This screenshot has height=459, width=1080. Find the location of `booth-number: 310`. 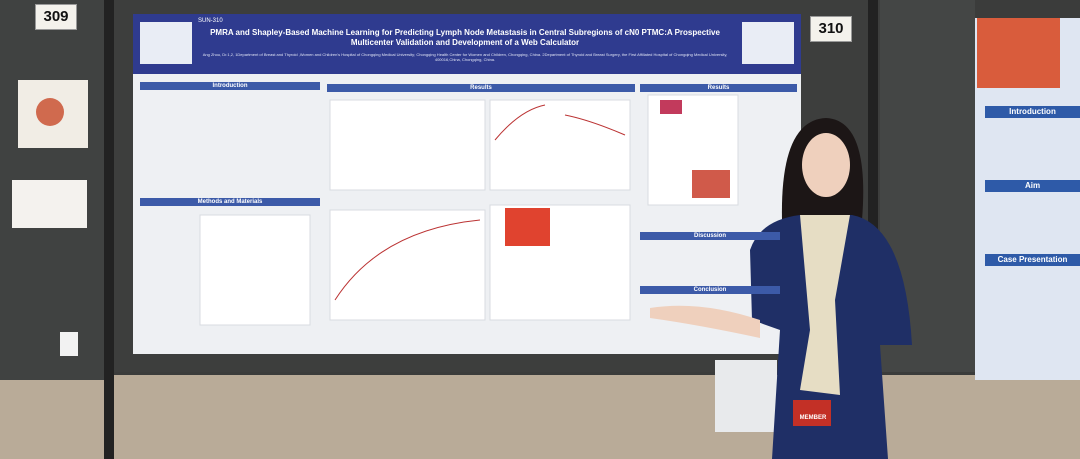

booth-number: 310 is located at coordinates (831, 29).